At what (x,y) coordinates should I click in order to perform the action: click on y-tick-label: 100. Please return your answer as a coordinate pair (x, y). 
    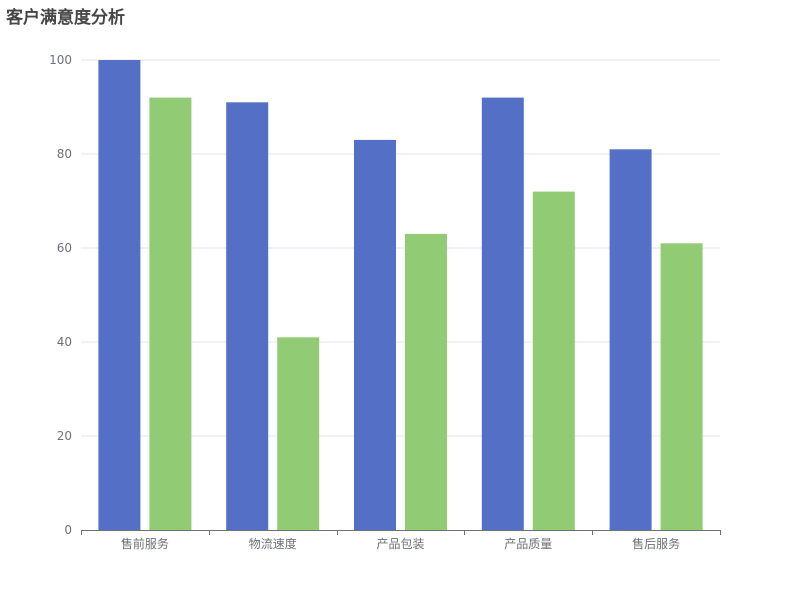
    Looking at the image, I should click on (60, 60).